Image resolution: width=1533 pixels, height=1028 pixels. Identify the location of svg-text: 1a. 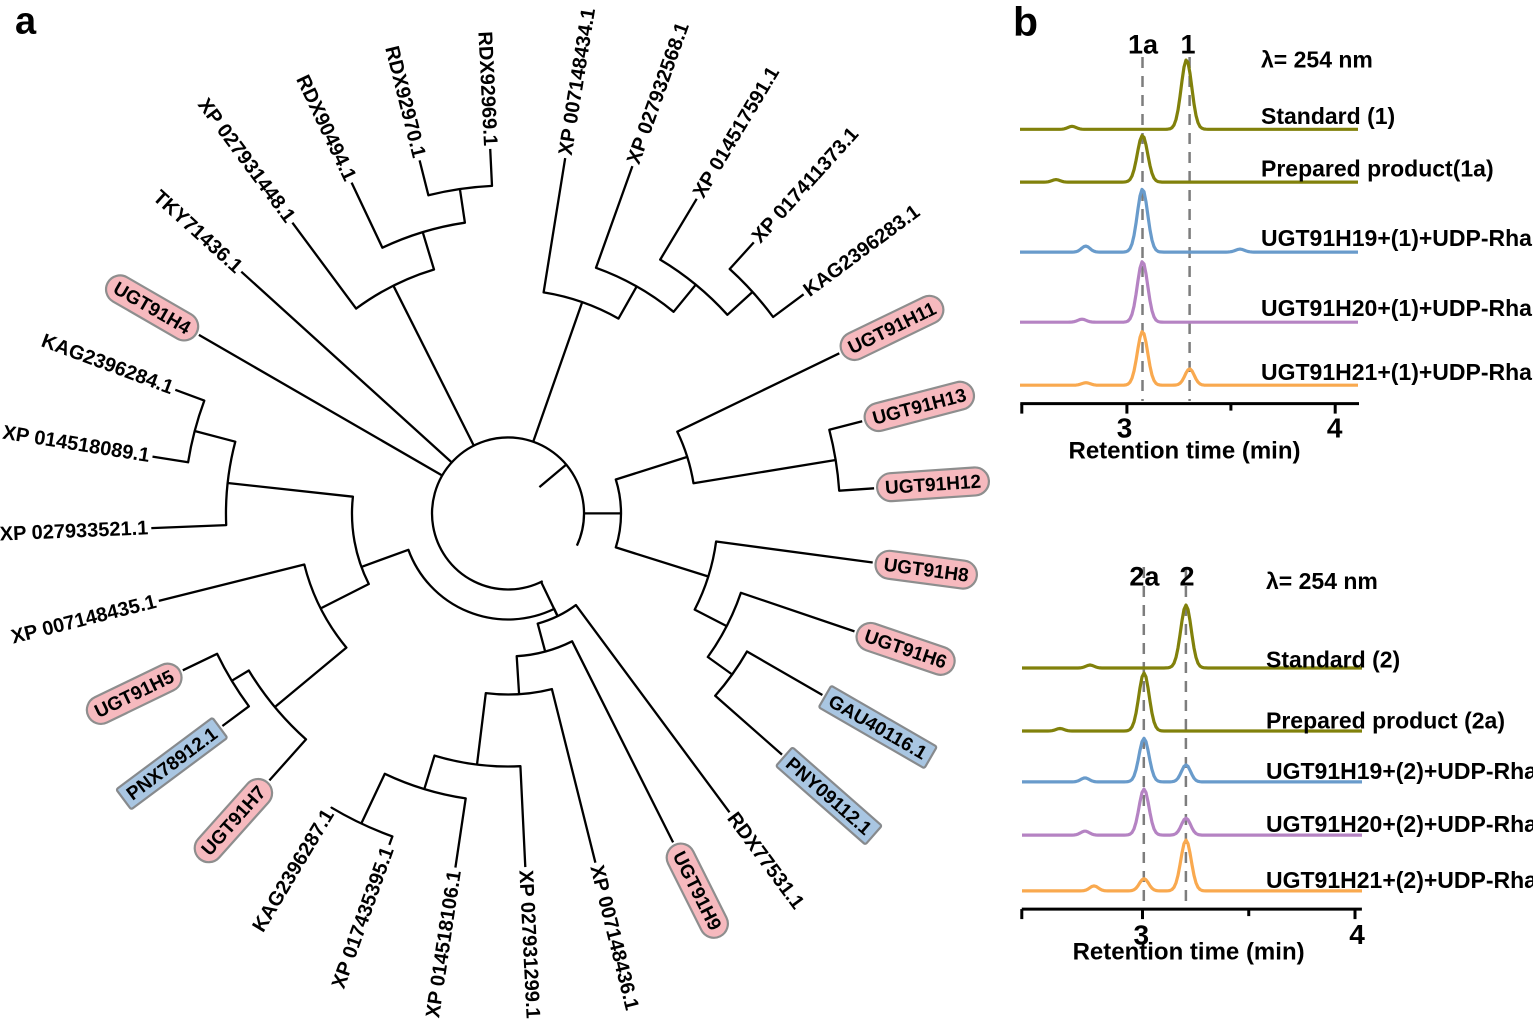
(1143, 45).